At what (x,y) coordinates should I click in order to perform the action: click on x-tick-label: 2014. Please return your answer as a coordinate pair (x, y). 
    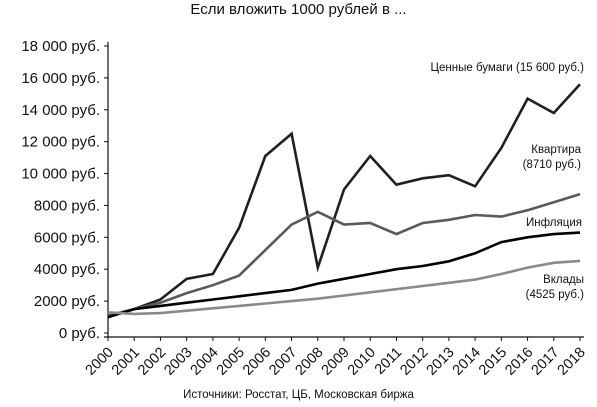
    Looking at the image, I should click on (467, 362).